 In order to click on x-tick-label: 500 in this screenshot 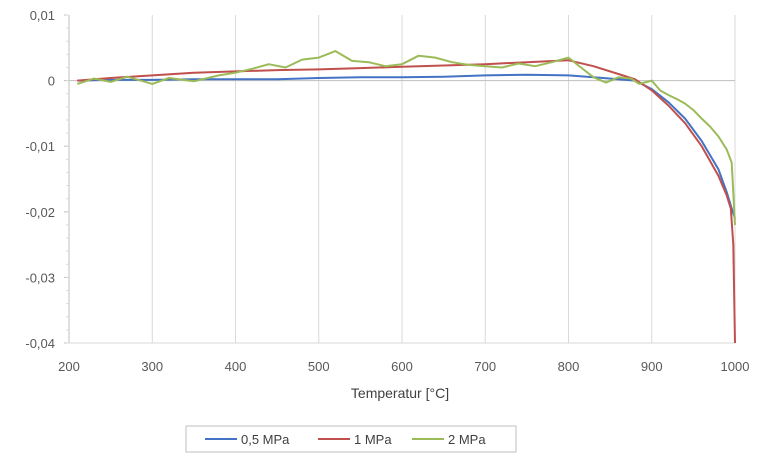, I will do `click(319, 366)`.